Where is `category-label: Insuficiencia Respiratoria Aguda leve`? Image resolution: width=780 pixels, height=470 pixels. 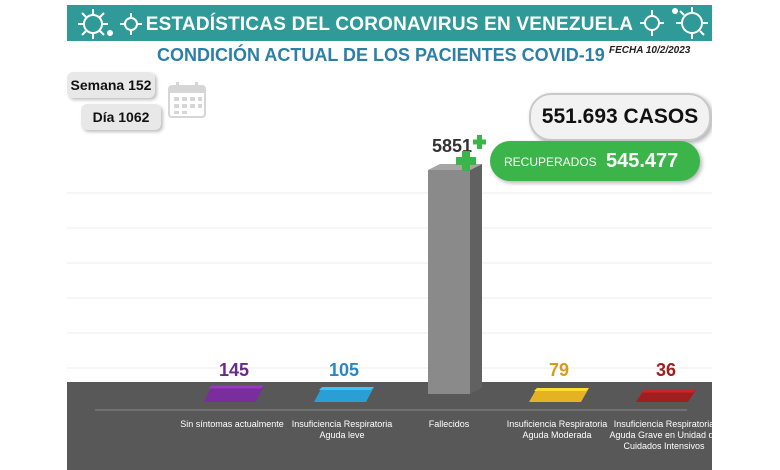 category-label: Insuficiencia Respiratoria Aguda leve is located at coordinates (342, 429).